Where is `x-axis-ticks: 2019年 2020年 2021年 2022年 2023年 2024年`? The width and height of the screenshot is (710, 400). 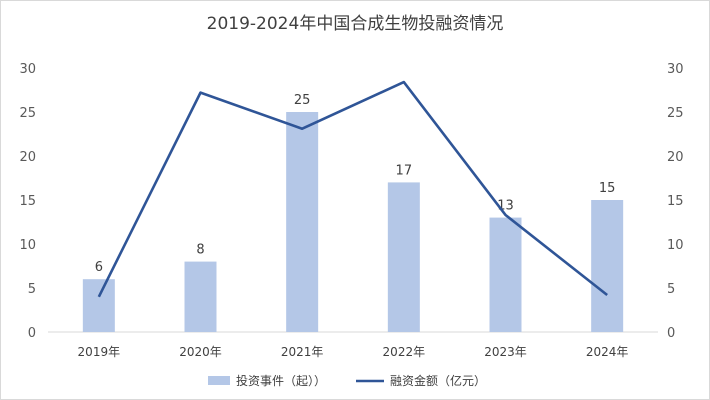 x-axis-ticks: 2019年 2020年 2021年 2022年 2023年 2024年 is located at coordinates (353, 352).